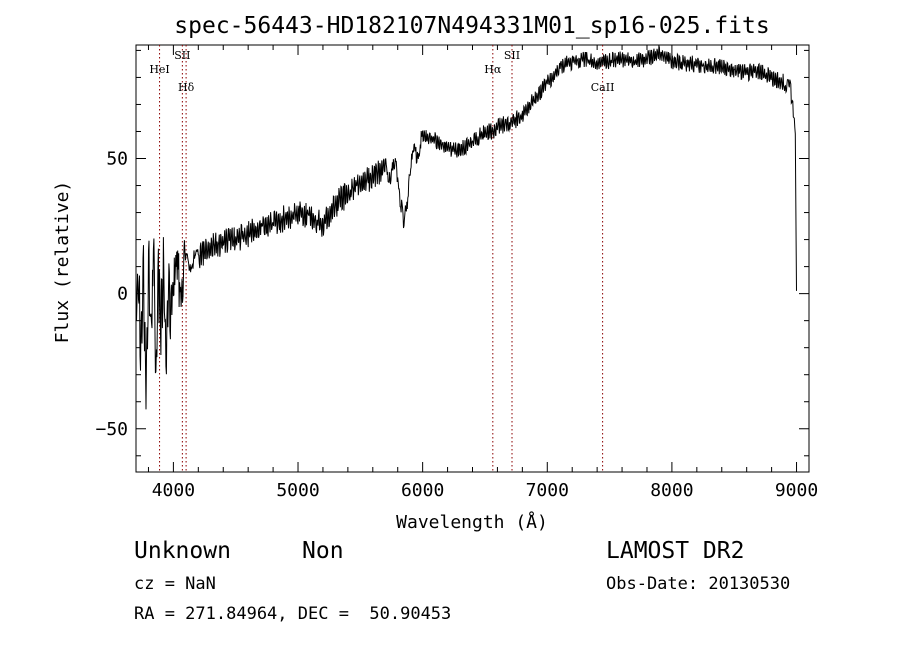 The height and width of the screenshot is (649, 900). I want to click on spectral-line-label: HeI, so click(159, 69).